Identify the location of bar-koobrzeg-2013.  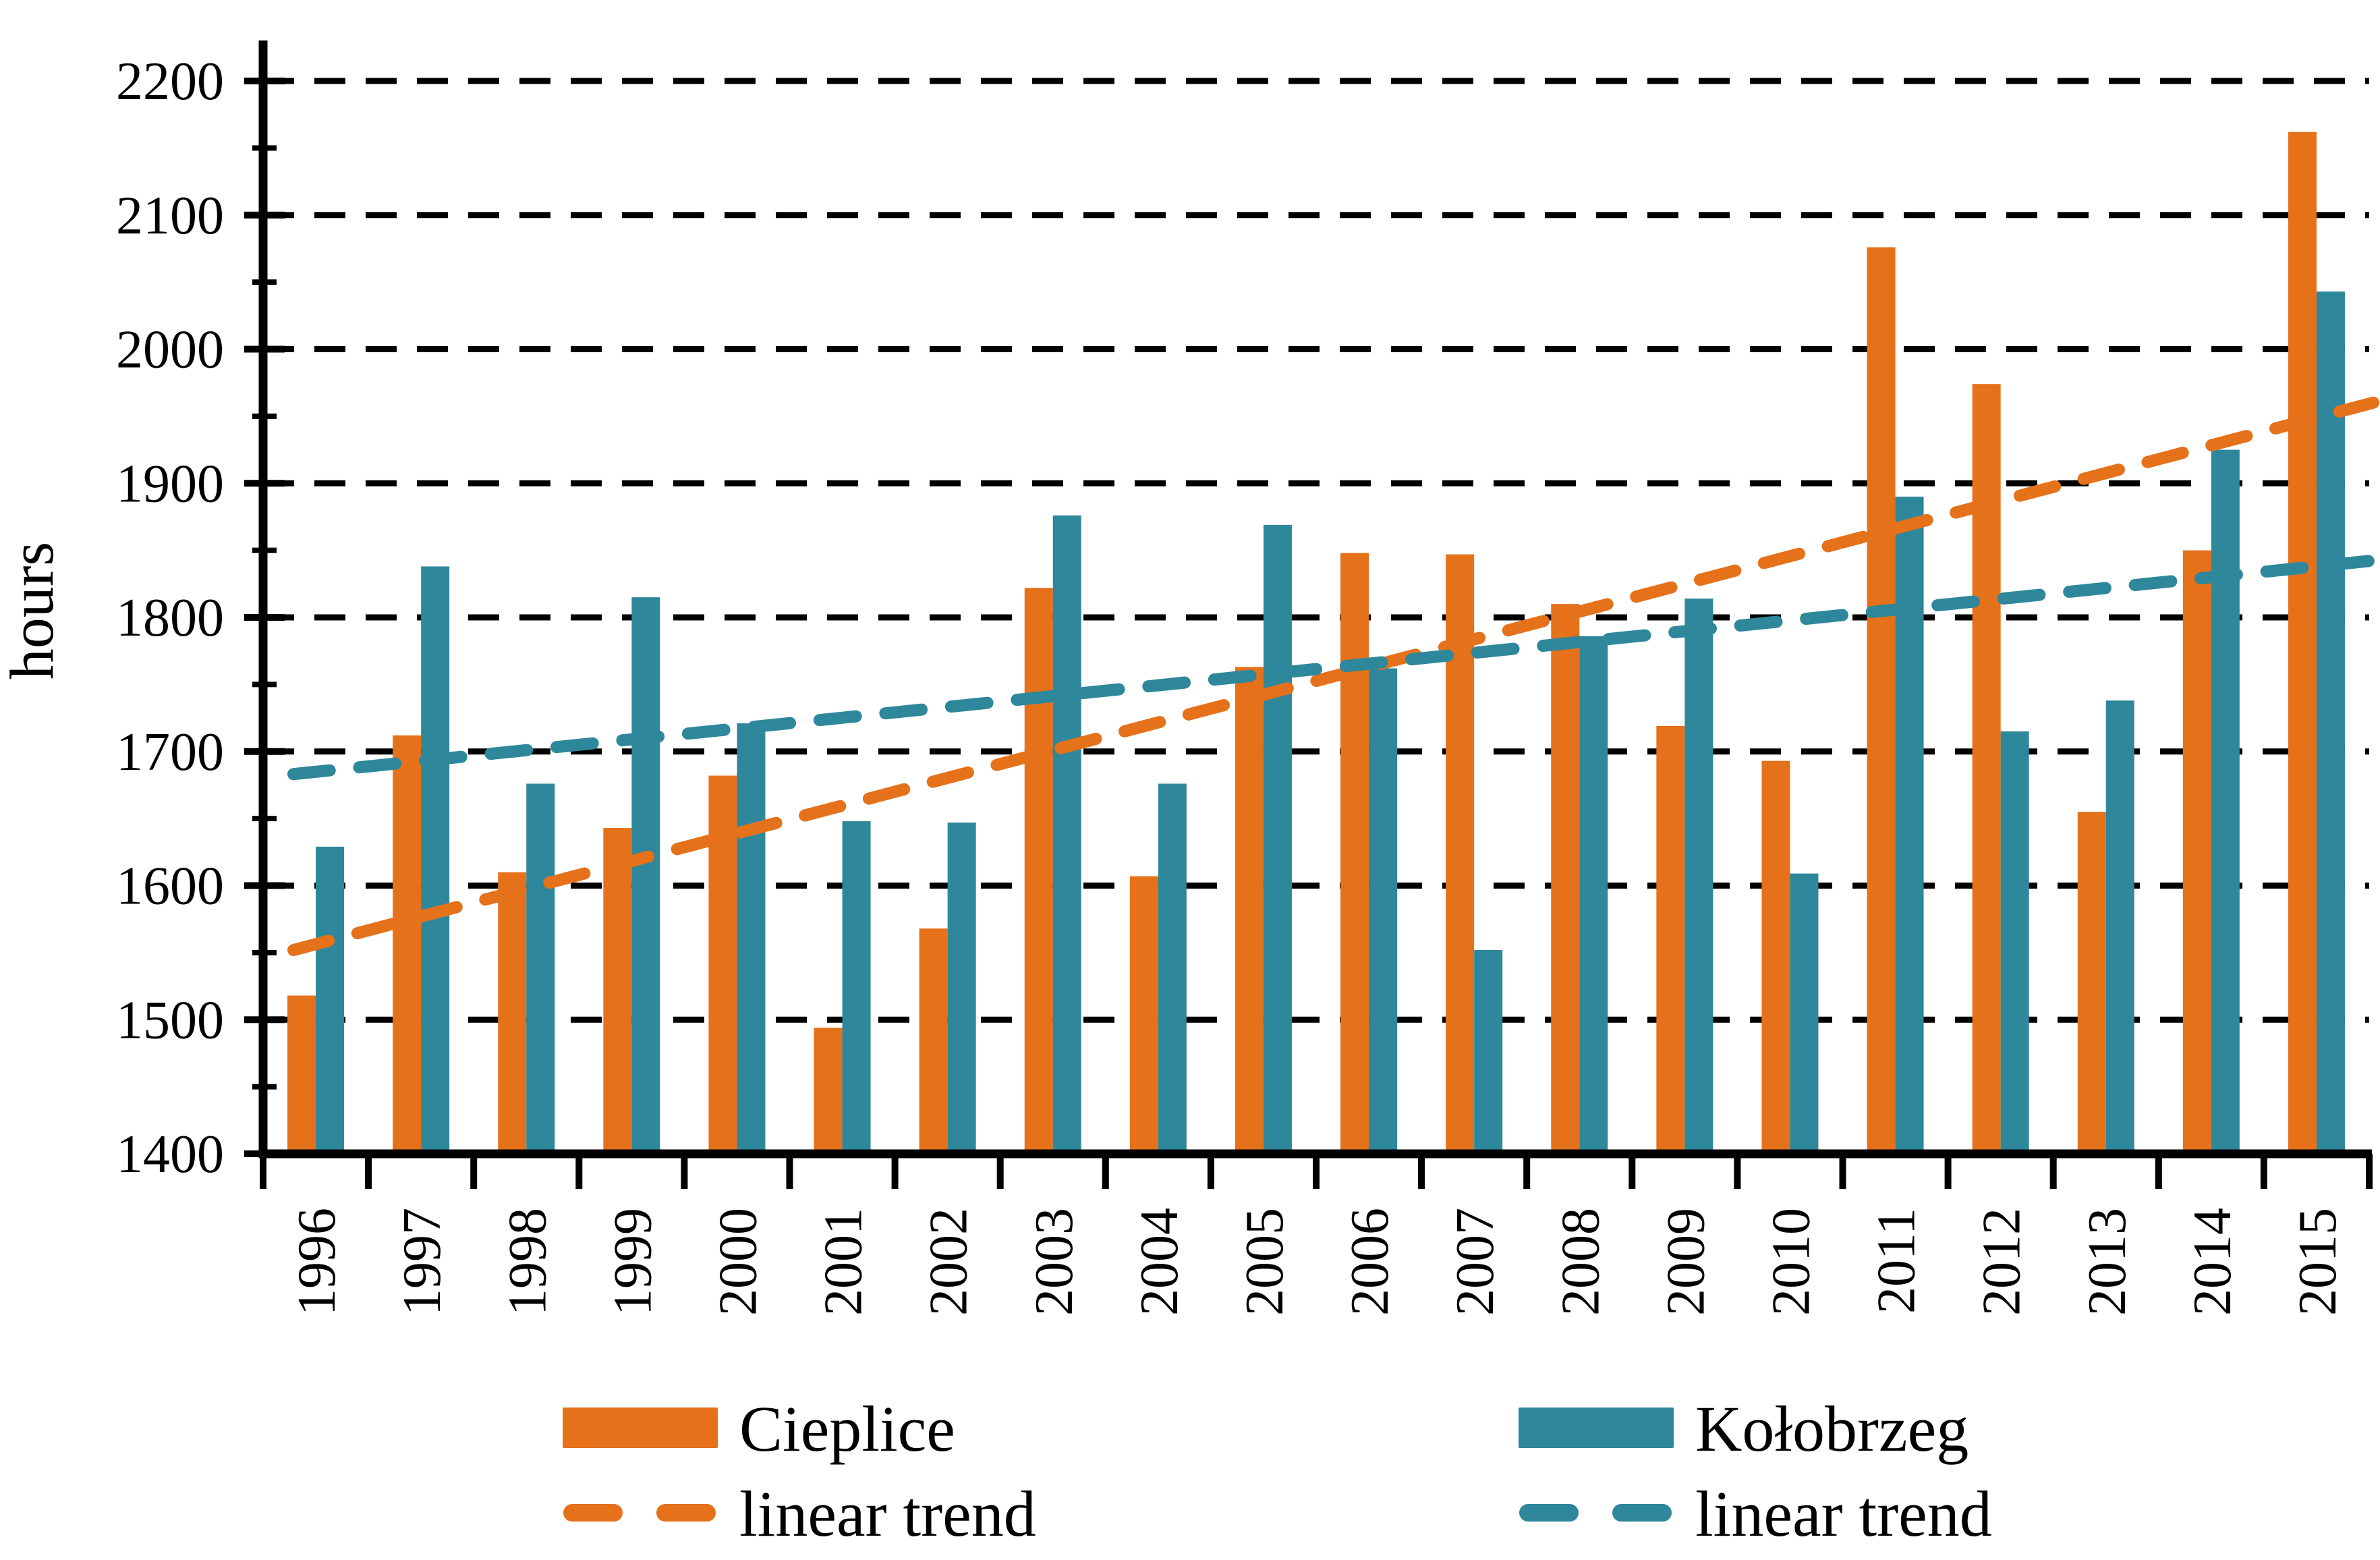
(2120, 927).